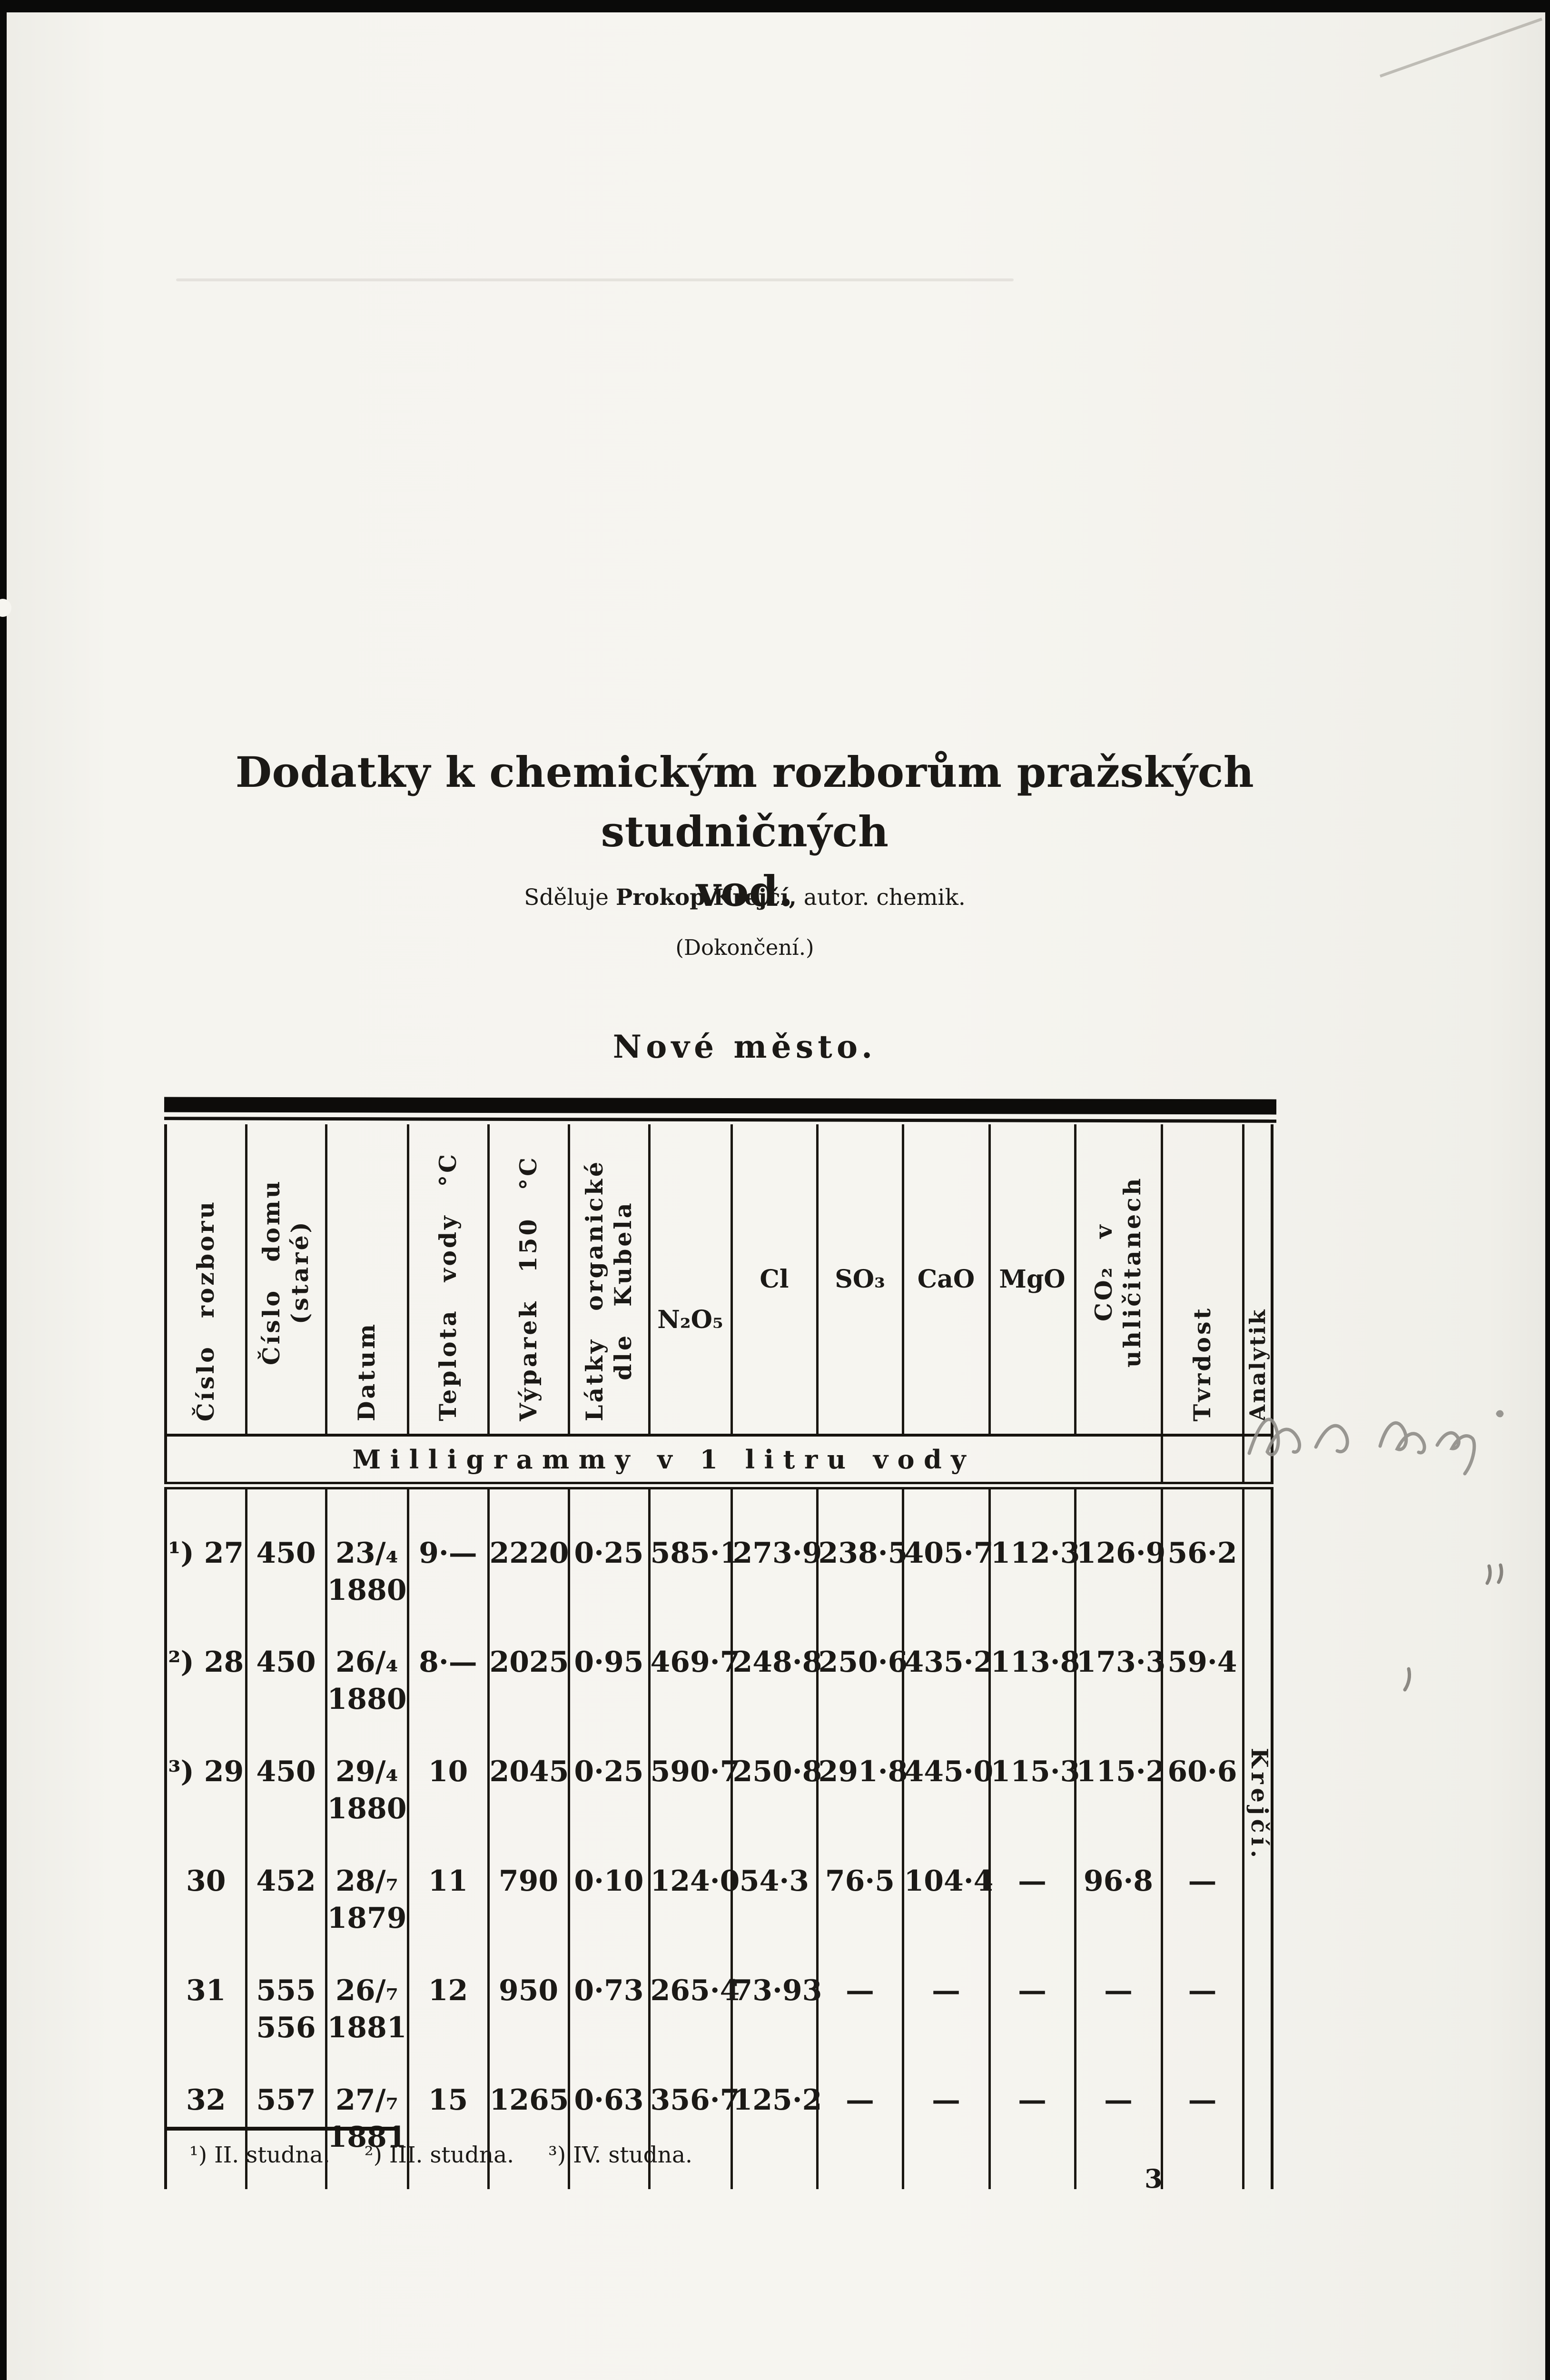  Describe the element at coordinates (1119, 1692) in the screenshot. I see `table-cell: 173·3` at that location.